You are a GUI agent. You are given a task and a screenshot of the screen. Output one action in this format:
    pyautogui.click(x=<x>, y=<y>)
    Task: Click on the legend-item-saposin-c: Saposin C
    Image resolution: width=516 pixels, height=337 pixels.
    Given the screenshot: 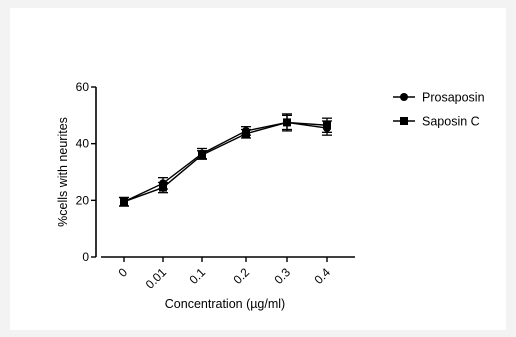 What is the action you would take?
    pyautogui.click(x=436, y=122)
    